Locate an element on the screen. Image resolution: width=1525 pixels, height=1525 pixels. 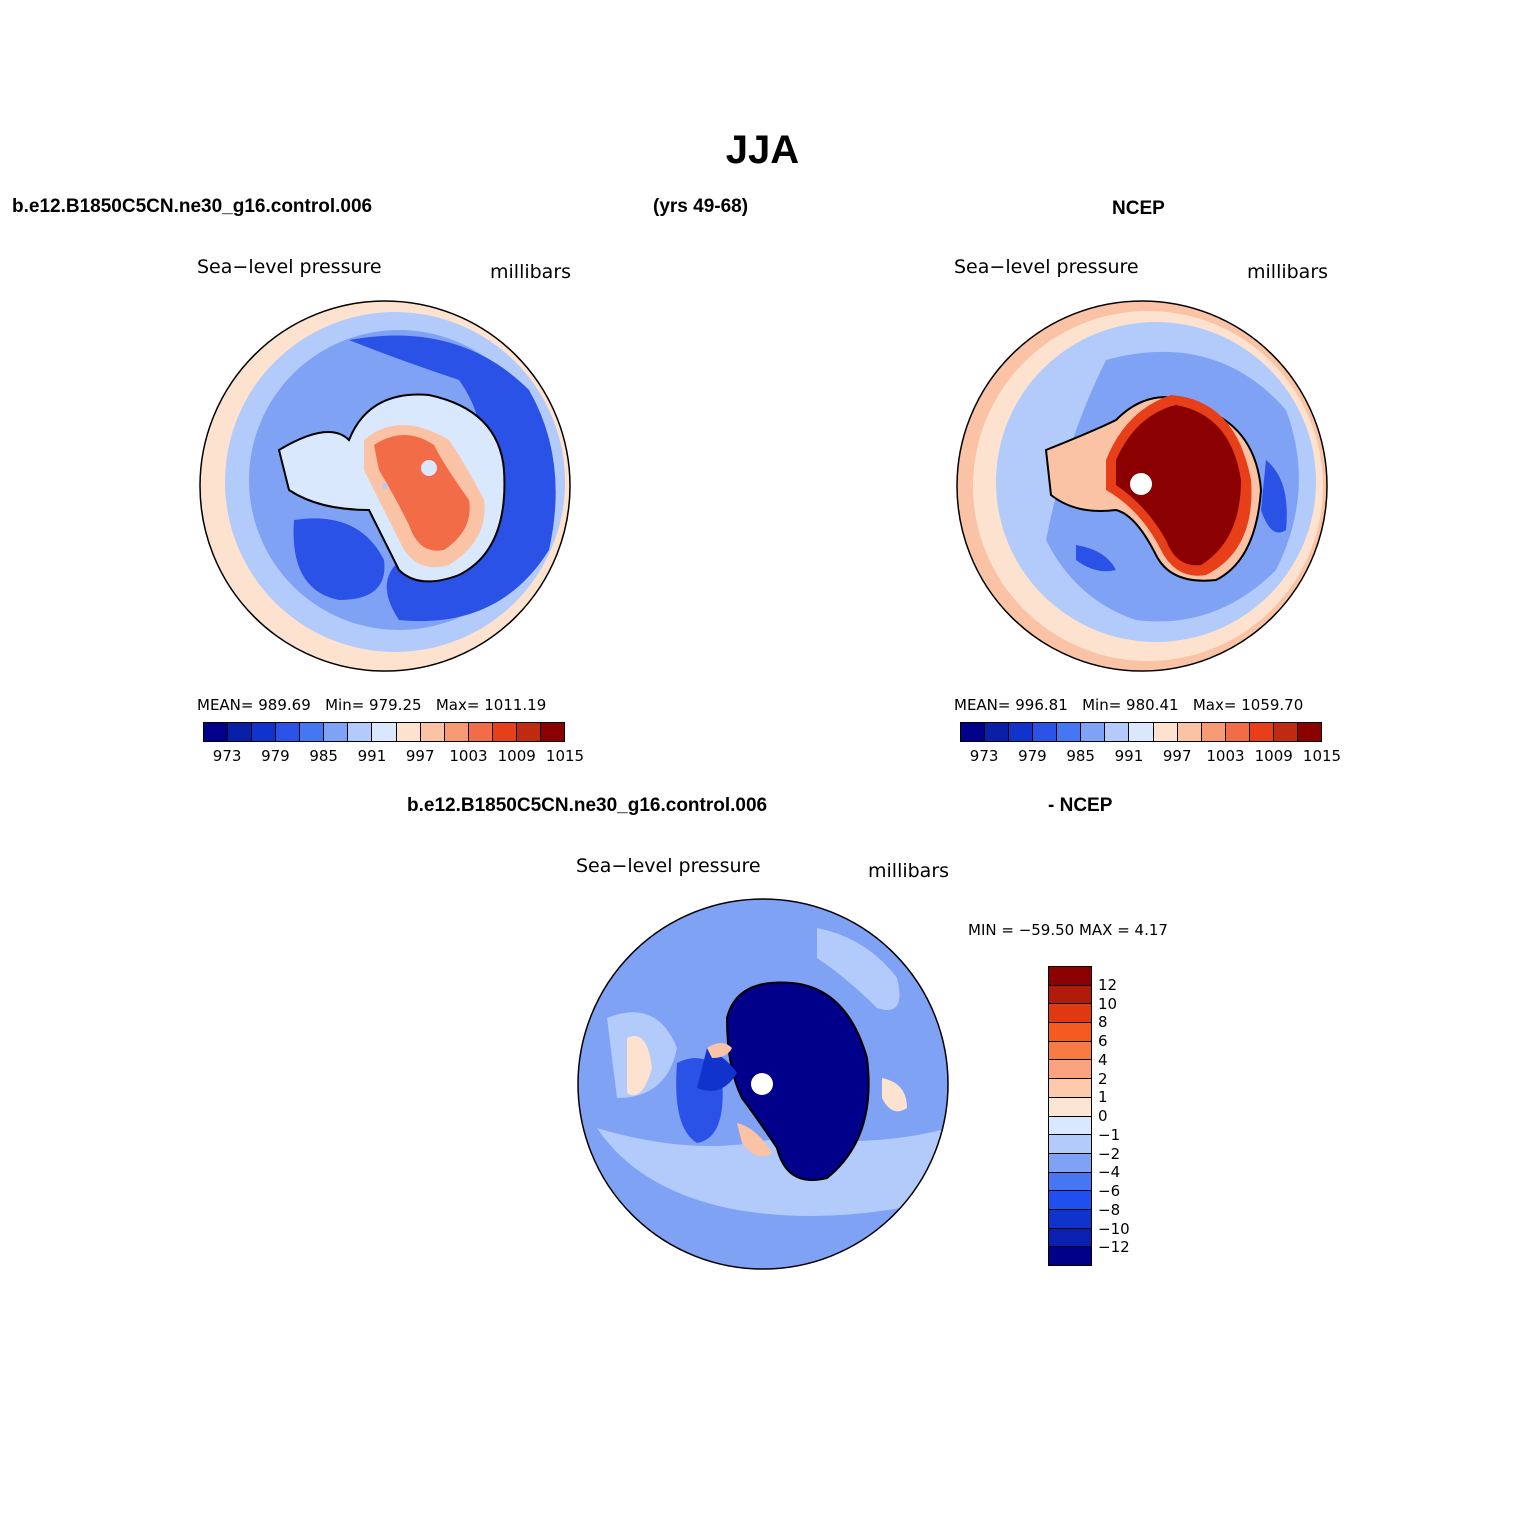
obs-min-label: Min= is located at coordinates (1102, 705).